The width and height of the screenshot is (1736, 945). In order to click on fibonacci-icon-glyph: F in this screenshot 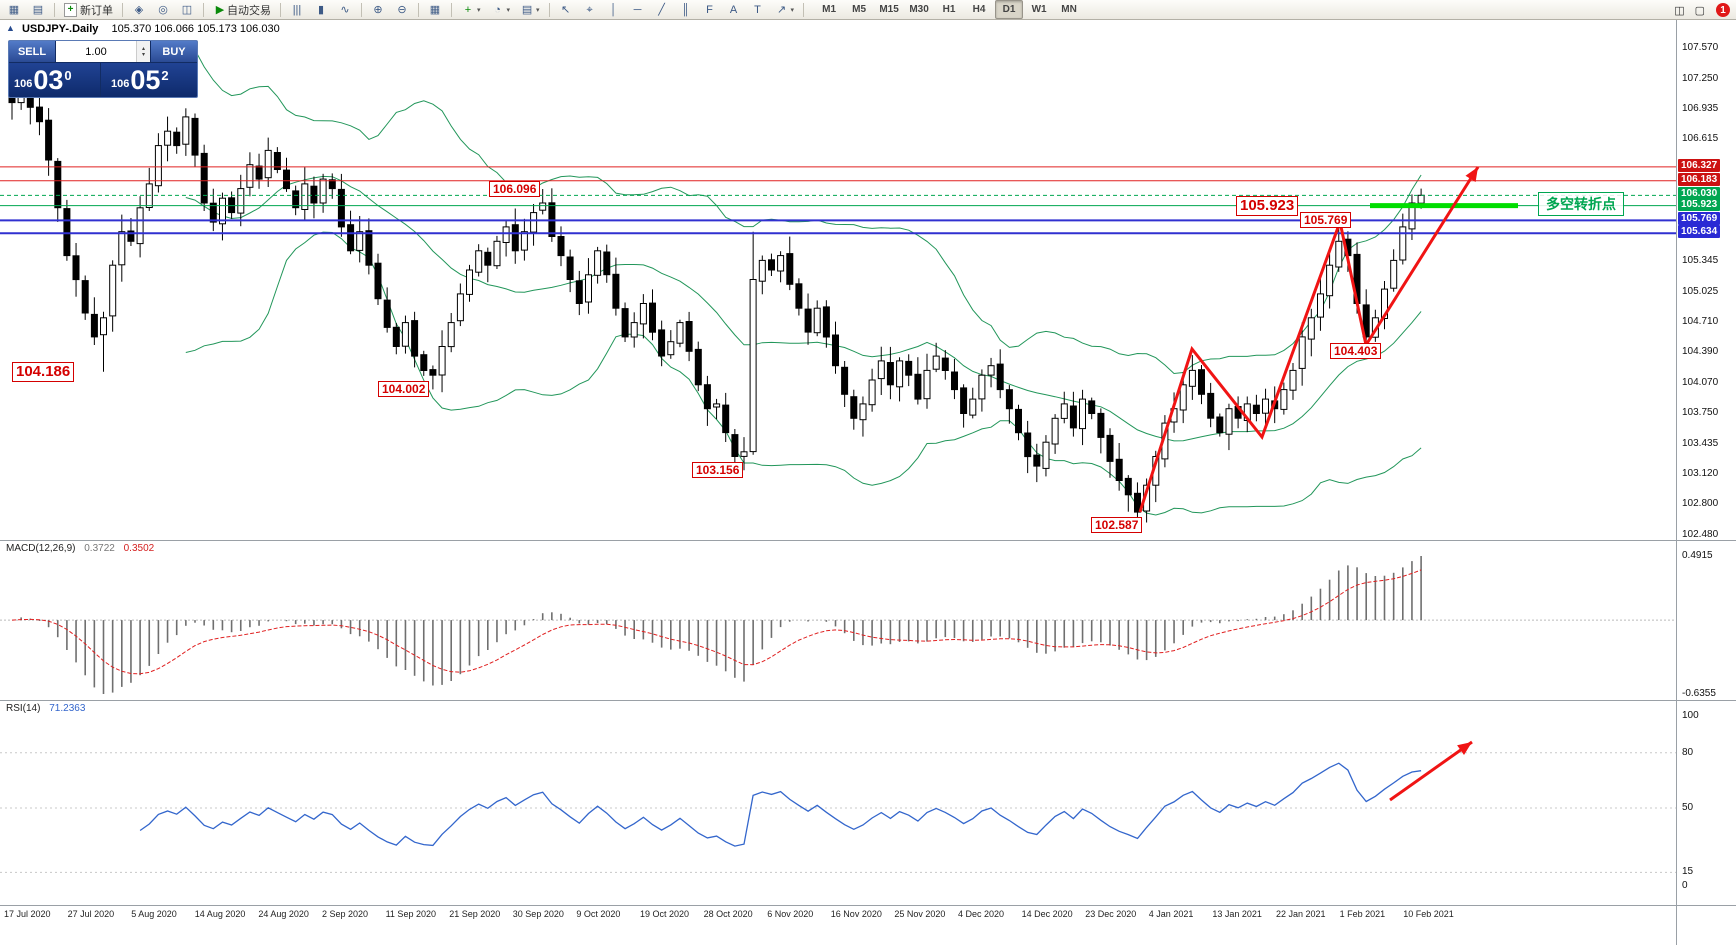, I will do `click(709, 9)`.